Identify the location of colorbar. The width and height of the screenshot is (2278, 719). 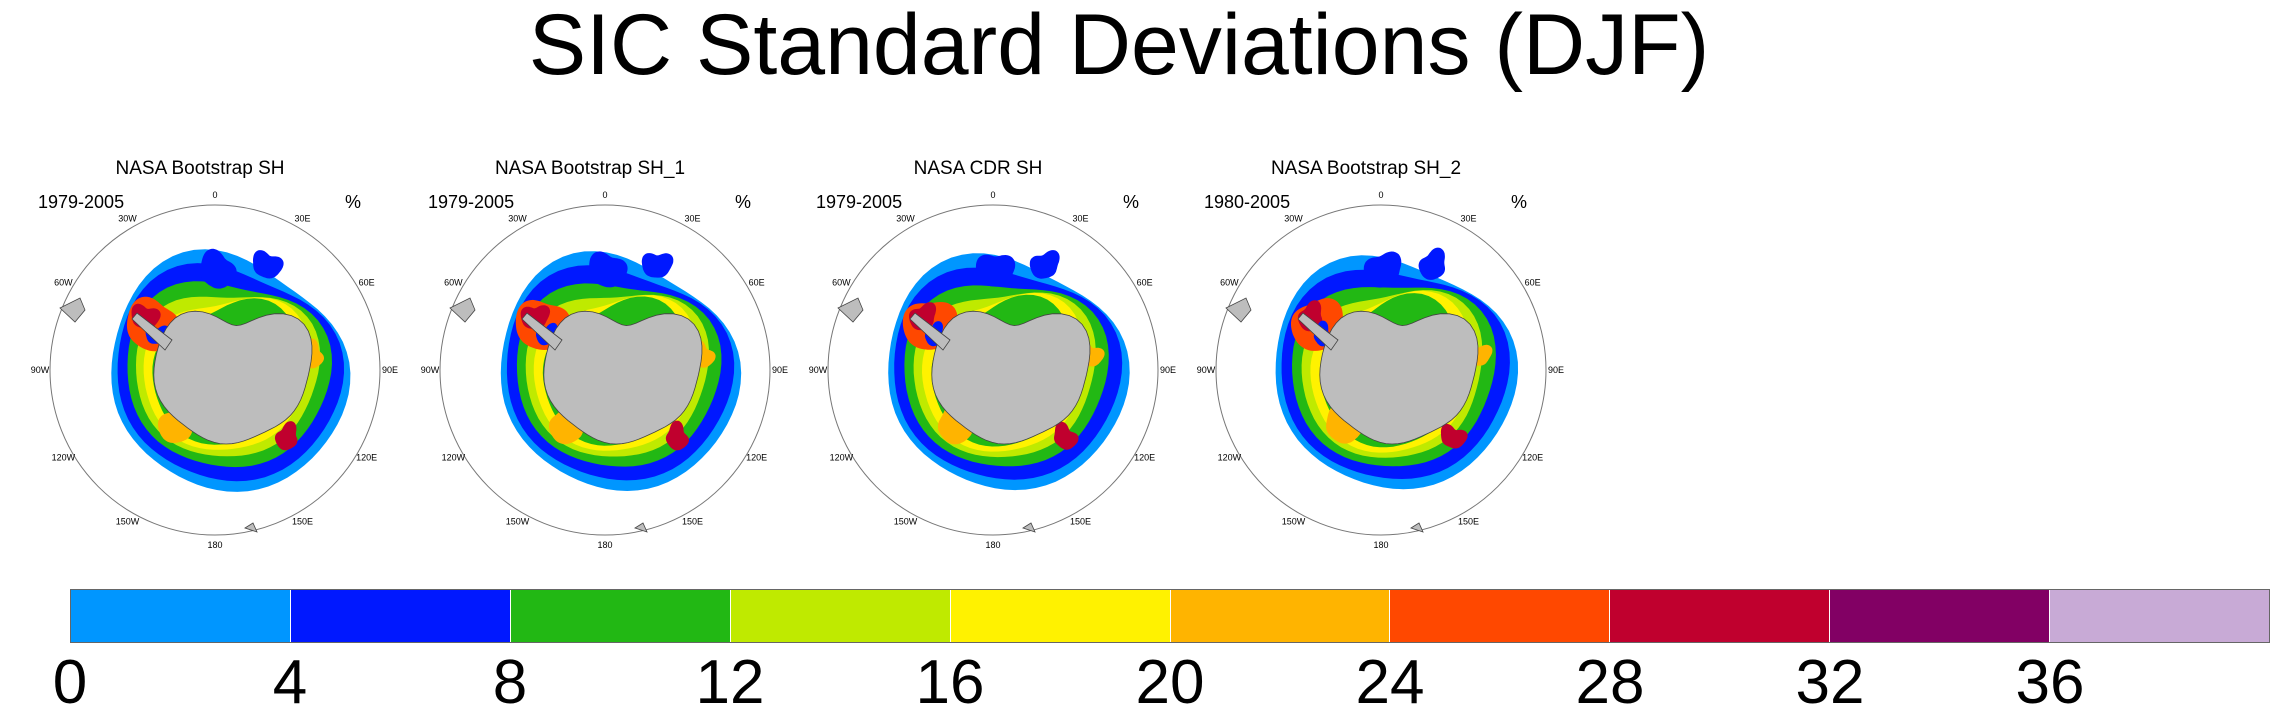
(1170, 616).